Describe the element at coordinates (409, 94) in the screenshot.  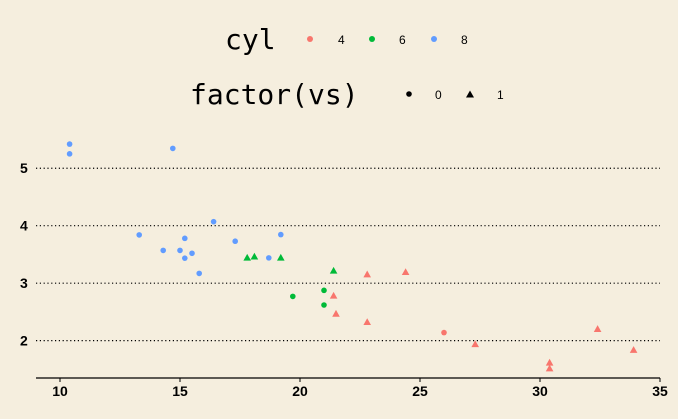
I see `legend-shape-key-0-marker` at that location.